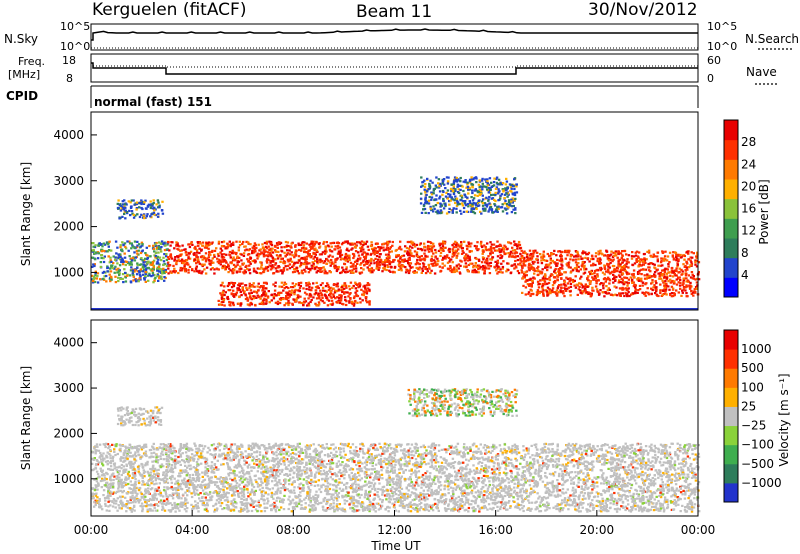 The width and height of the screenshot is (800, 554). I want to click on date-title: 30/Nov/2012, so click(643, 10).